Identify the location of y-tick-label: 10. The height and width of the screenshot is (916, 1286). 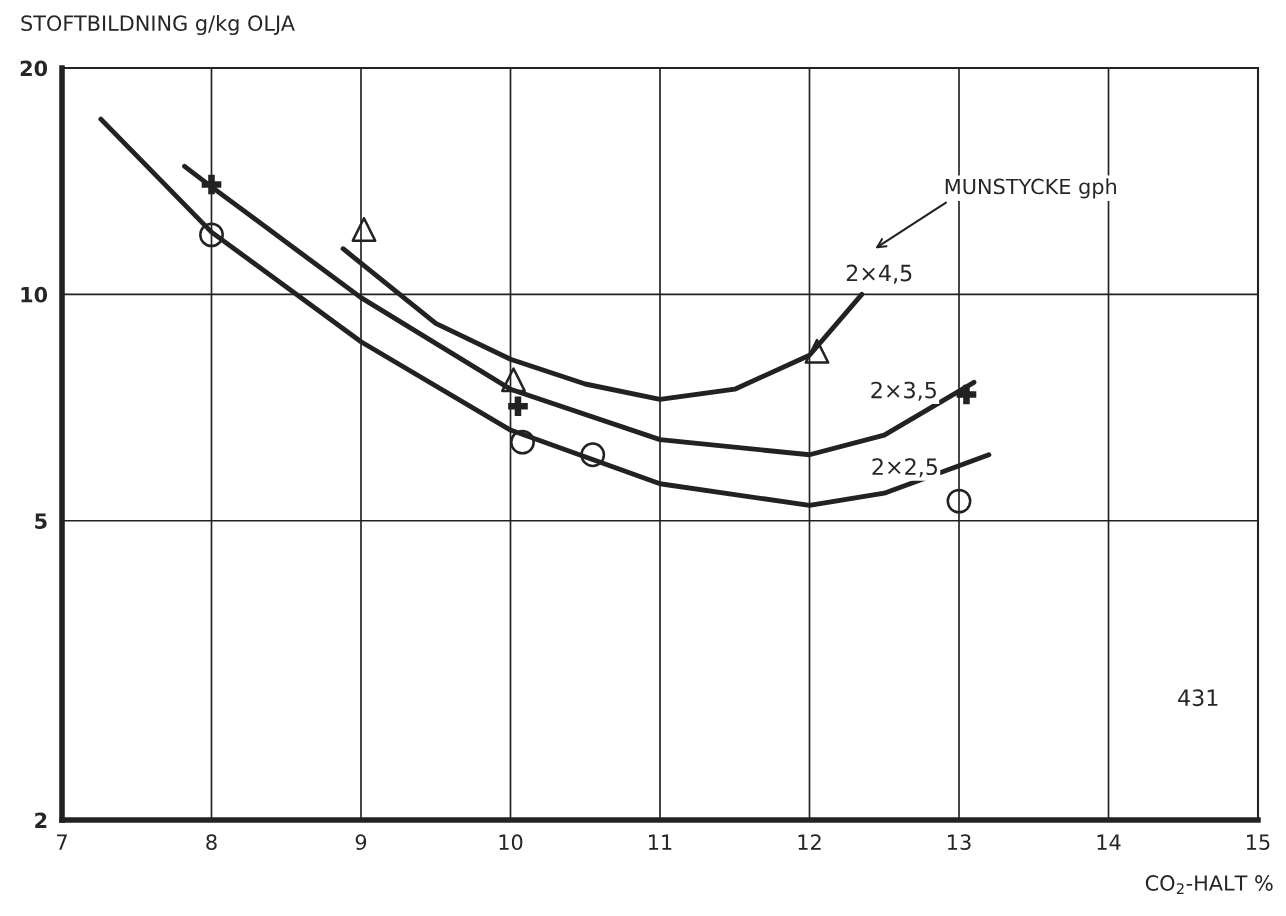
(34, 294).